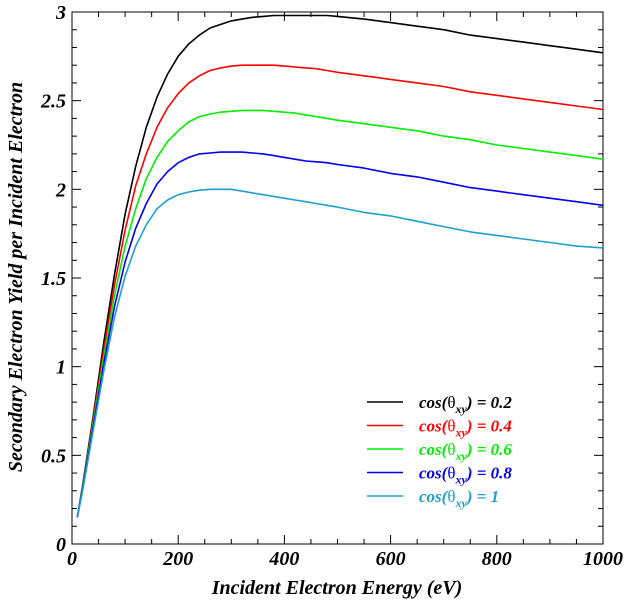 This screenshot has height=606, width=630. I want to click on x-tick-label: 600, so click(391, 559).